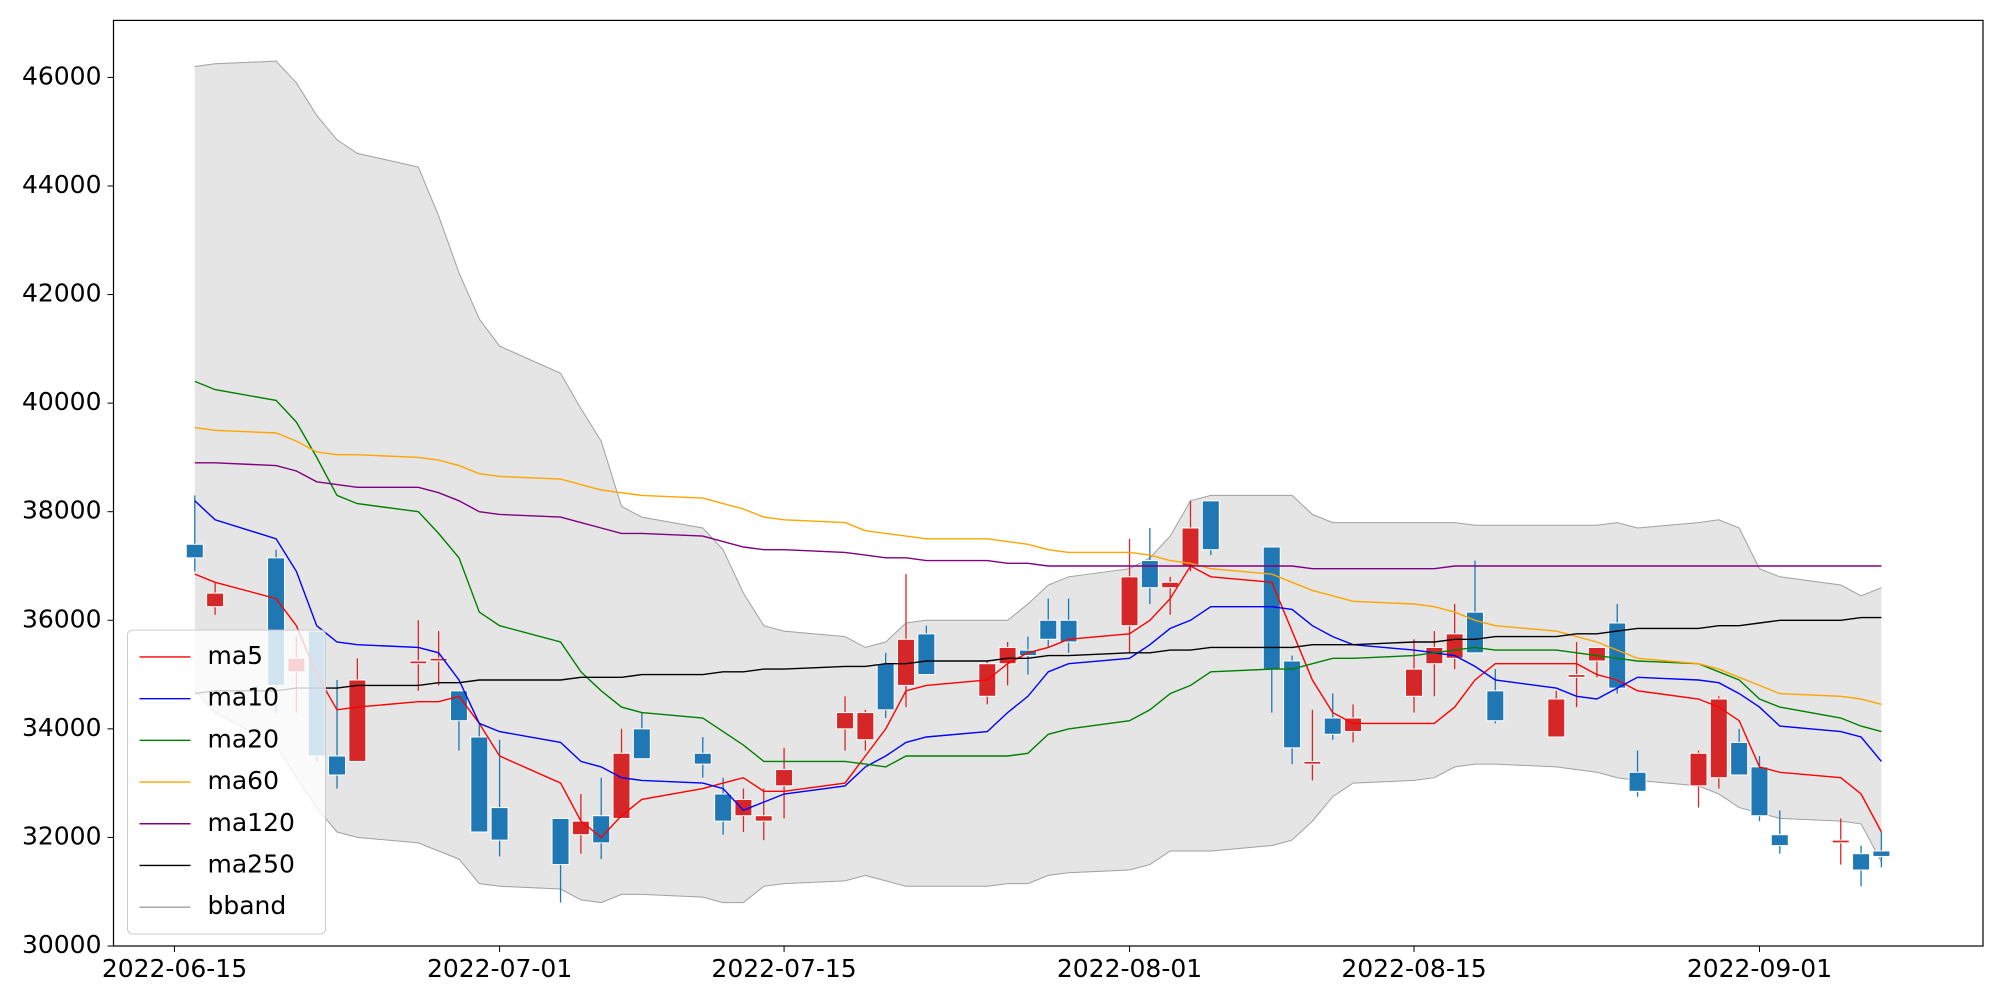 This screenshot has width=2000, height=1000. I want to click on y-tick-label: 38000, so click(62, 510).